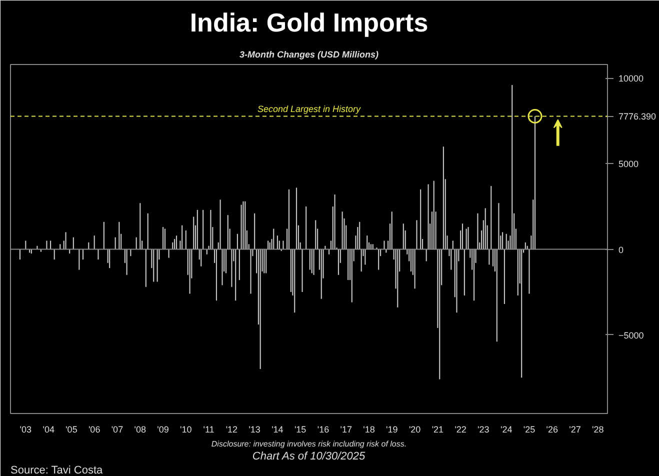 The image size is (659, 476). What do you see at coordinates (309, 55) in the screenshot?
I see `chart-subtitle: 3-Month Changes (USD Millions)` at bounding box center [309, 55].